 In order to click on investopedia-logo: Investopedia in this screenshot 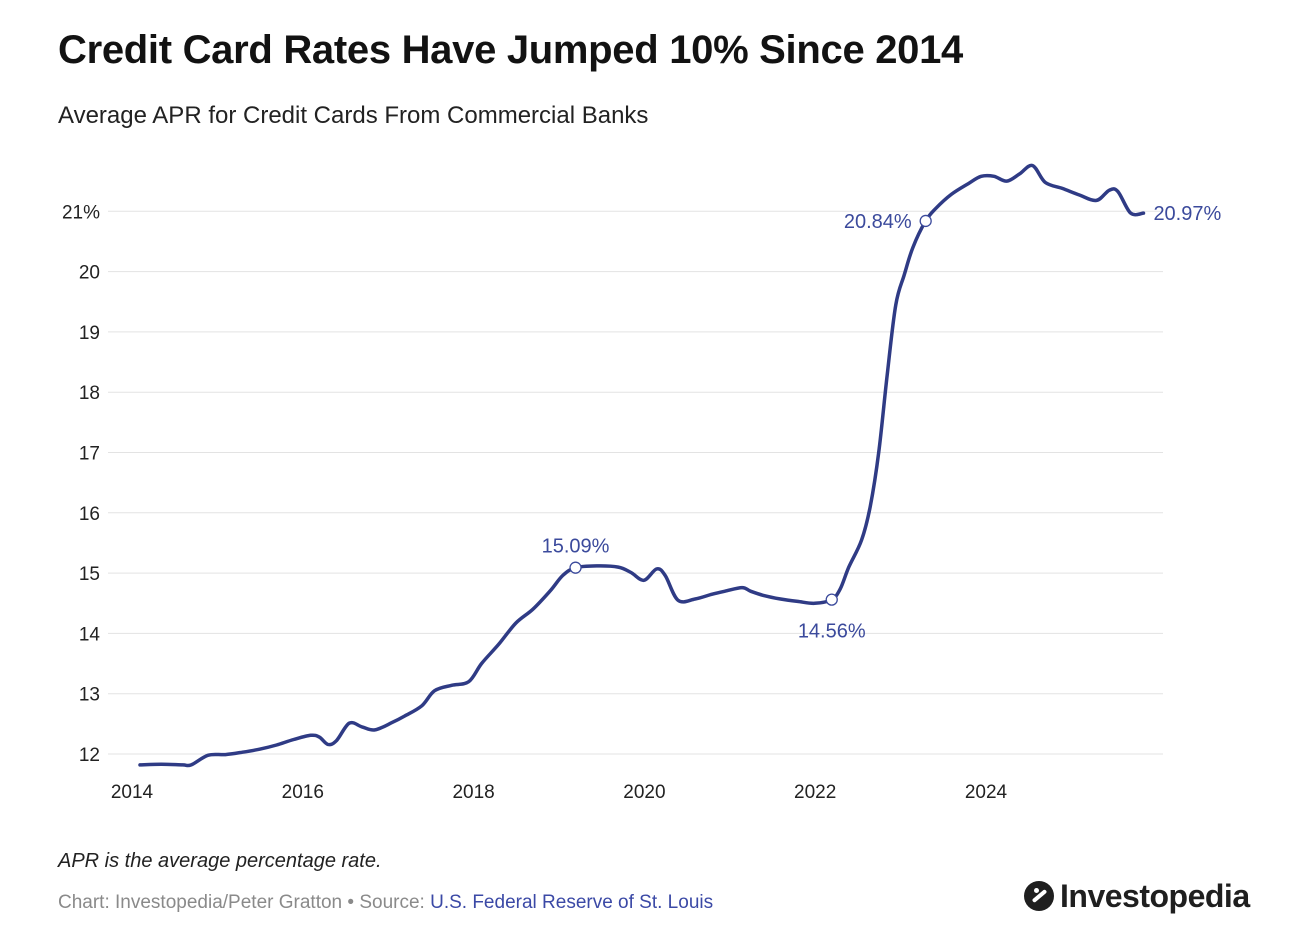, I will do `click(1137, 896)`.